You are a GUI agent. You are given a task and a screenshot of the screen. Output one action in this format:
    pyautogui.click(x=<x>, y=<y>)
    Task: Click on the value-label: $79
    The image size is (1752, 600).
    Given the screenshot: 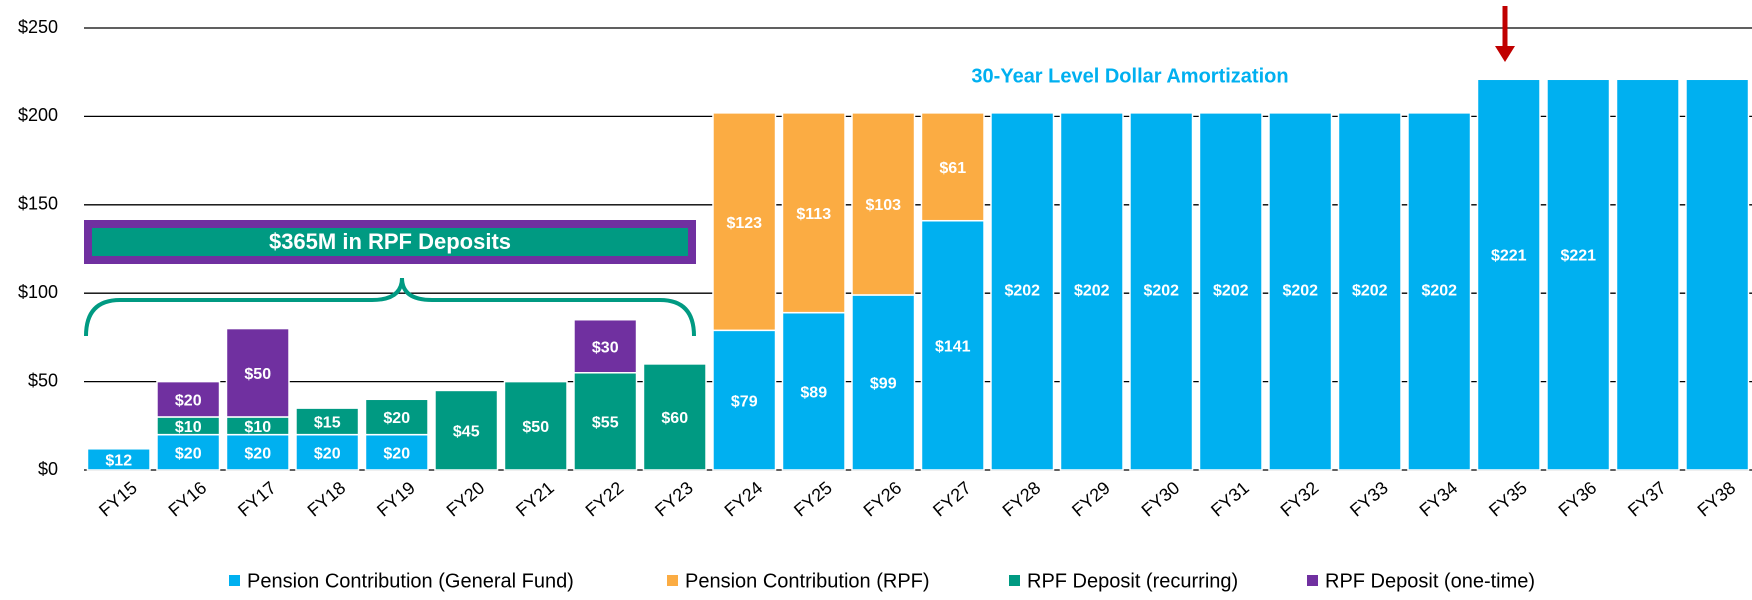 What is the action you would take?
    pyautogui.click(x=744, y=401)
    